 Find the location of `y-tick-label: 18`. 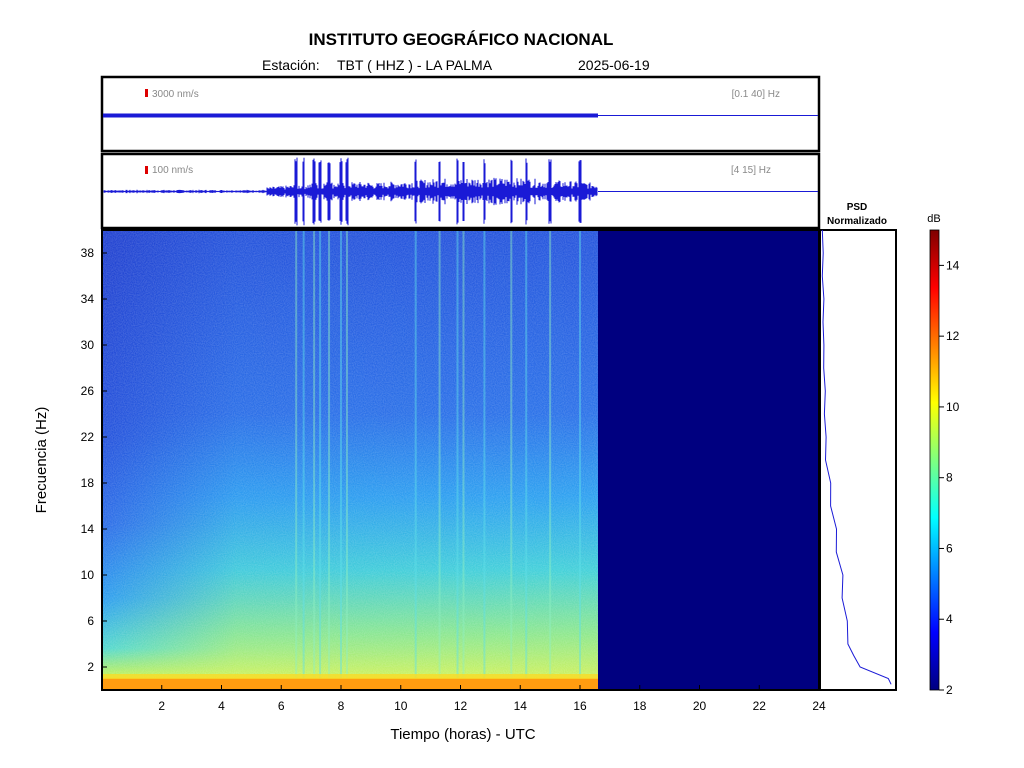

y-tick-label: 18 is located at coordinates (88, 483).